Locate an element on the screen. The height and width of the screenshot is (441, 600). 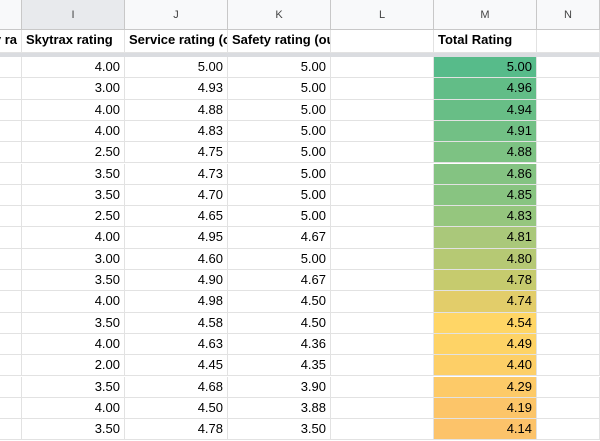
data-cell: 4.58 is located at coordinates (176, 323).